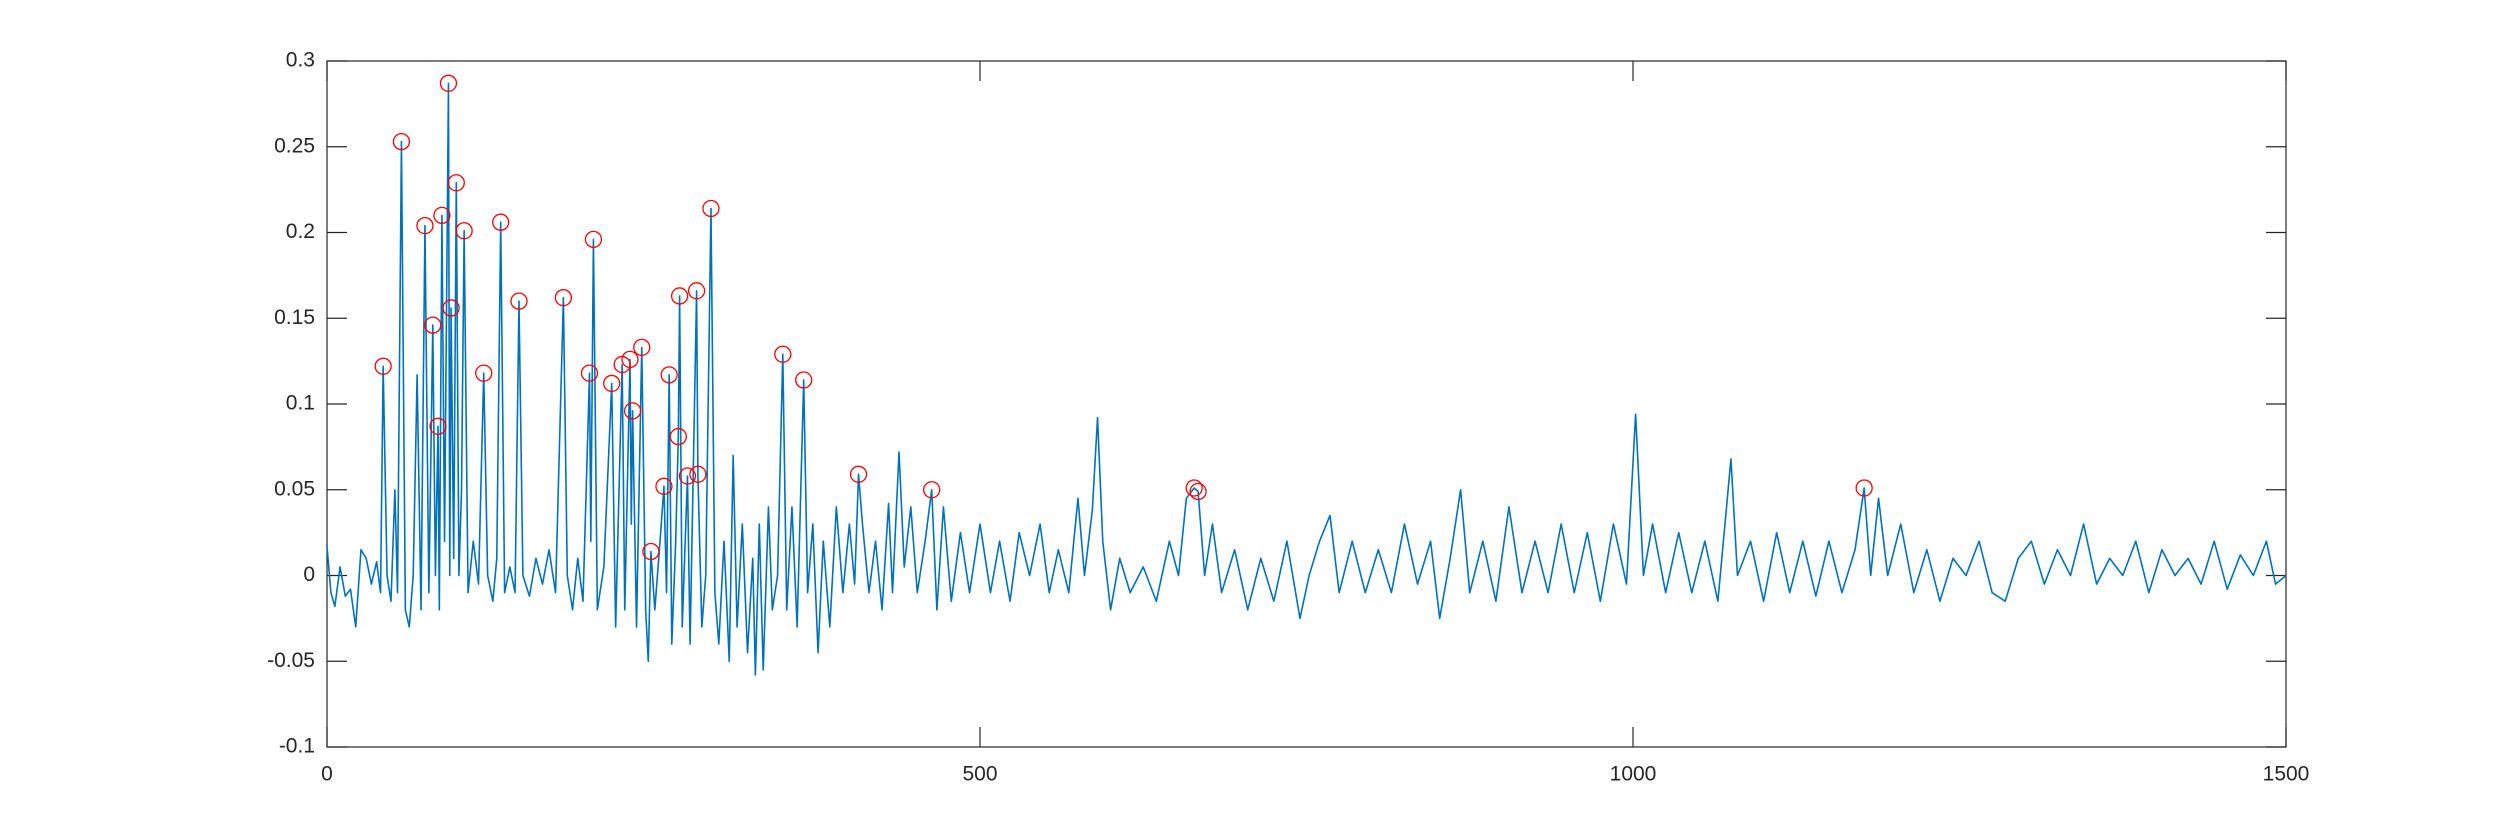 The image size is (2500, 833). Describe the element at coordinates (294, 488) in the screenshot. I see `y-tick-label: 0.05` at that location.